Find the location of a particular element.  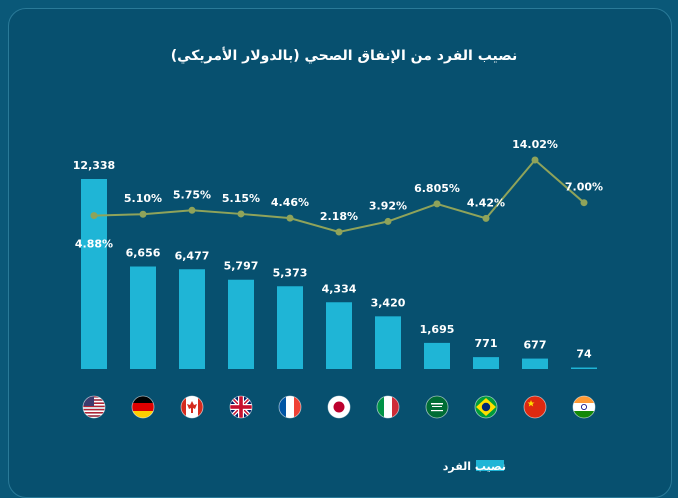

bar-value-label: 6,656 is located at coordinates (143, 253).